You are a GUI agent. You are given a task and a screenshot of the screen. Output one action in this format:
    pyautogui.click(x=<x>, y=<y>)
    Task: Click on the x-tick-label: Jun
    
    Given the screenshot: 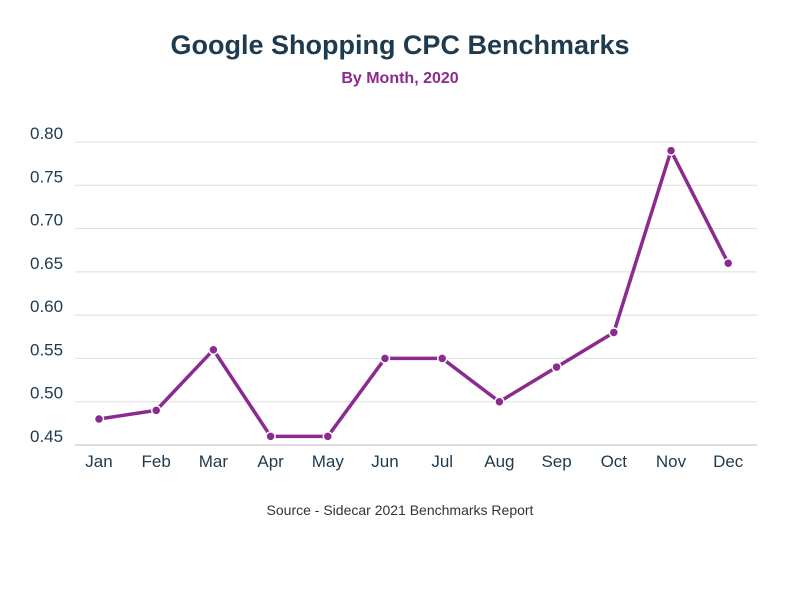 What is the action you would take?
    pyautogui.click(x=384, y=461)
    